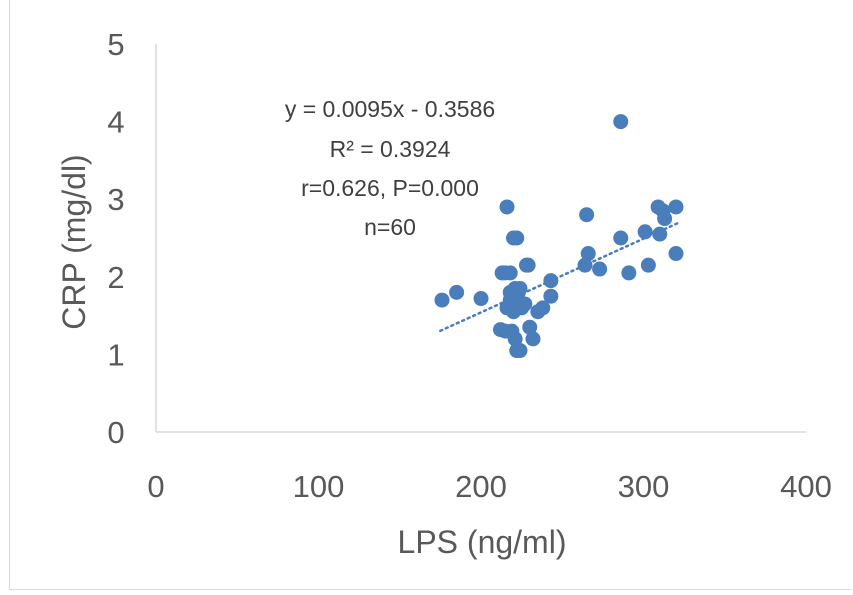 The image size is (853, 595). Describe the element at coordinates (390, 188) in the screenshot. I see `correlation-label: r=0.626, P=0.000` at that location.